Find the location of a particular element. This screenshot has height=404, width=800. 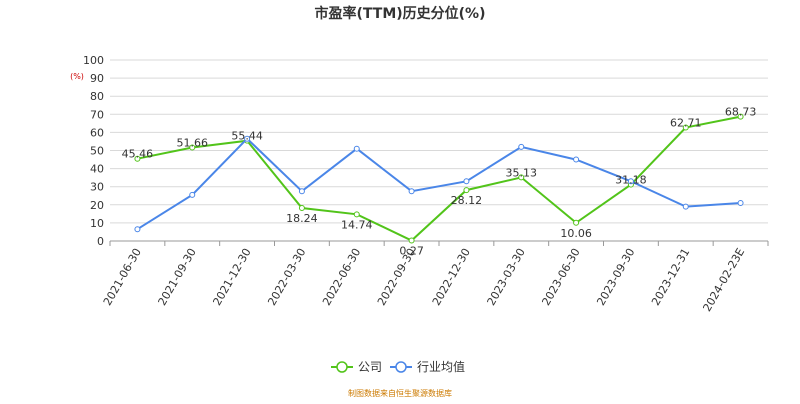

x-tick-label: 2022-12-30 is located at coordinates (451, 277).